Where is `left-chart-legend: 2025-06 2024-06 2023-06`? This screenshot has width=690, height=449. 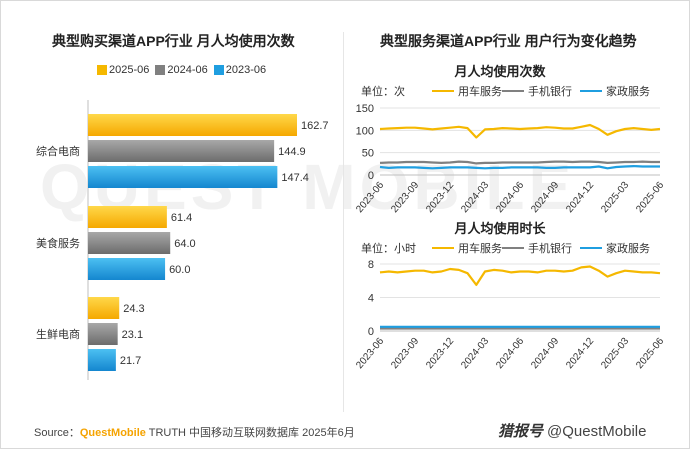
left-chart-legend: 2025-06 2024-06 2023-06 is located at coordinates (181, 70).